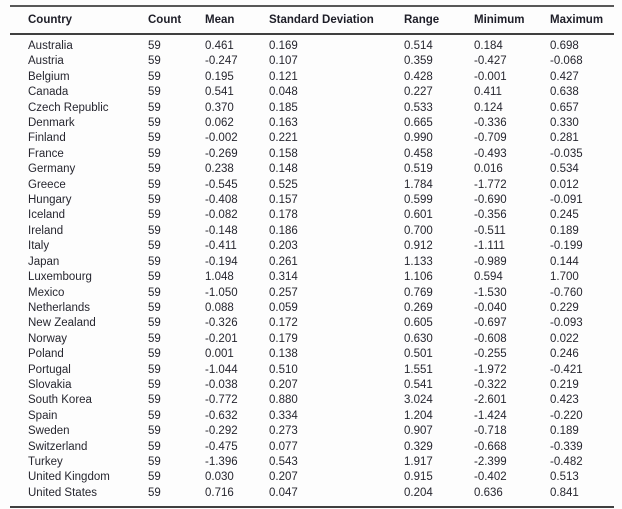 The height and width of the screenshot is (509, 622). Describe the element at coordinates (219, 277) in the screenshot. I see `cell-mean: 1.048` at that location.